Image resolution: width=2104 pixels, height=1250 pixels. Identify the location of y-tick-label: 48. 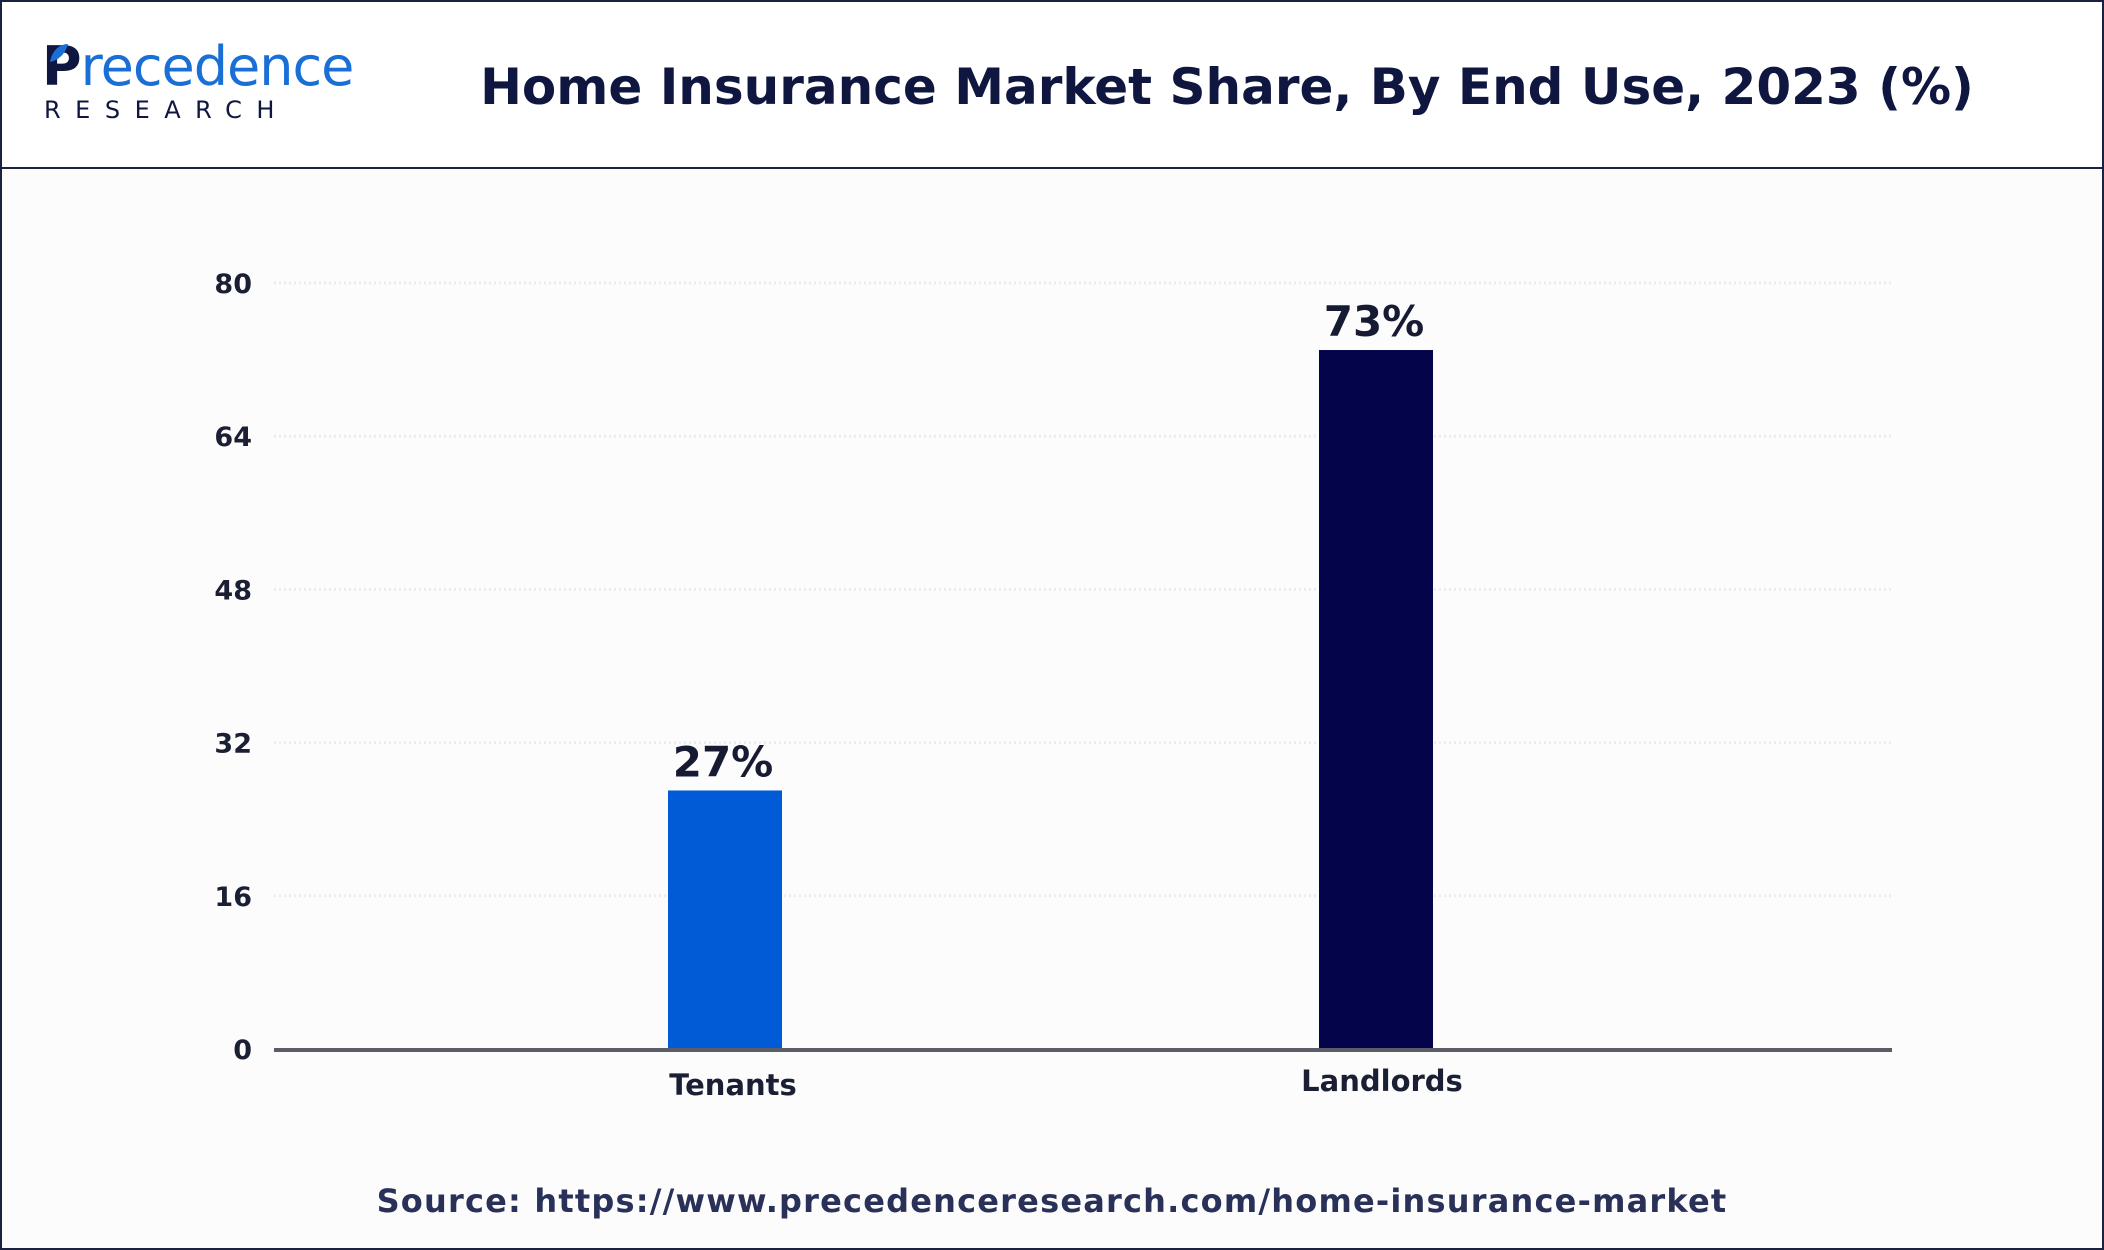
(233, 590).